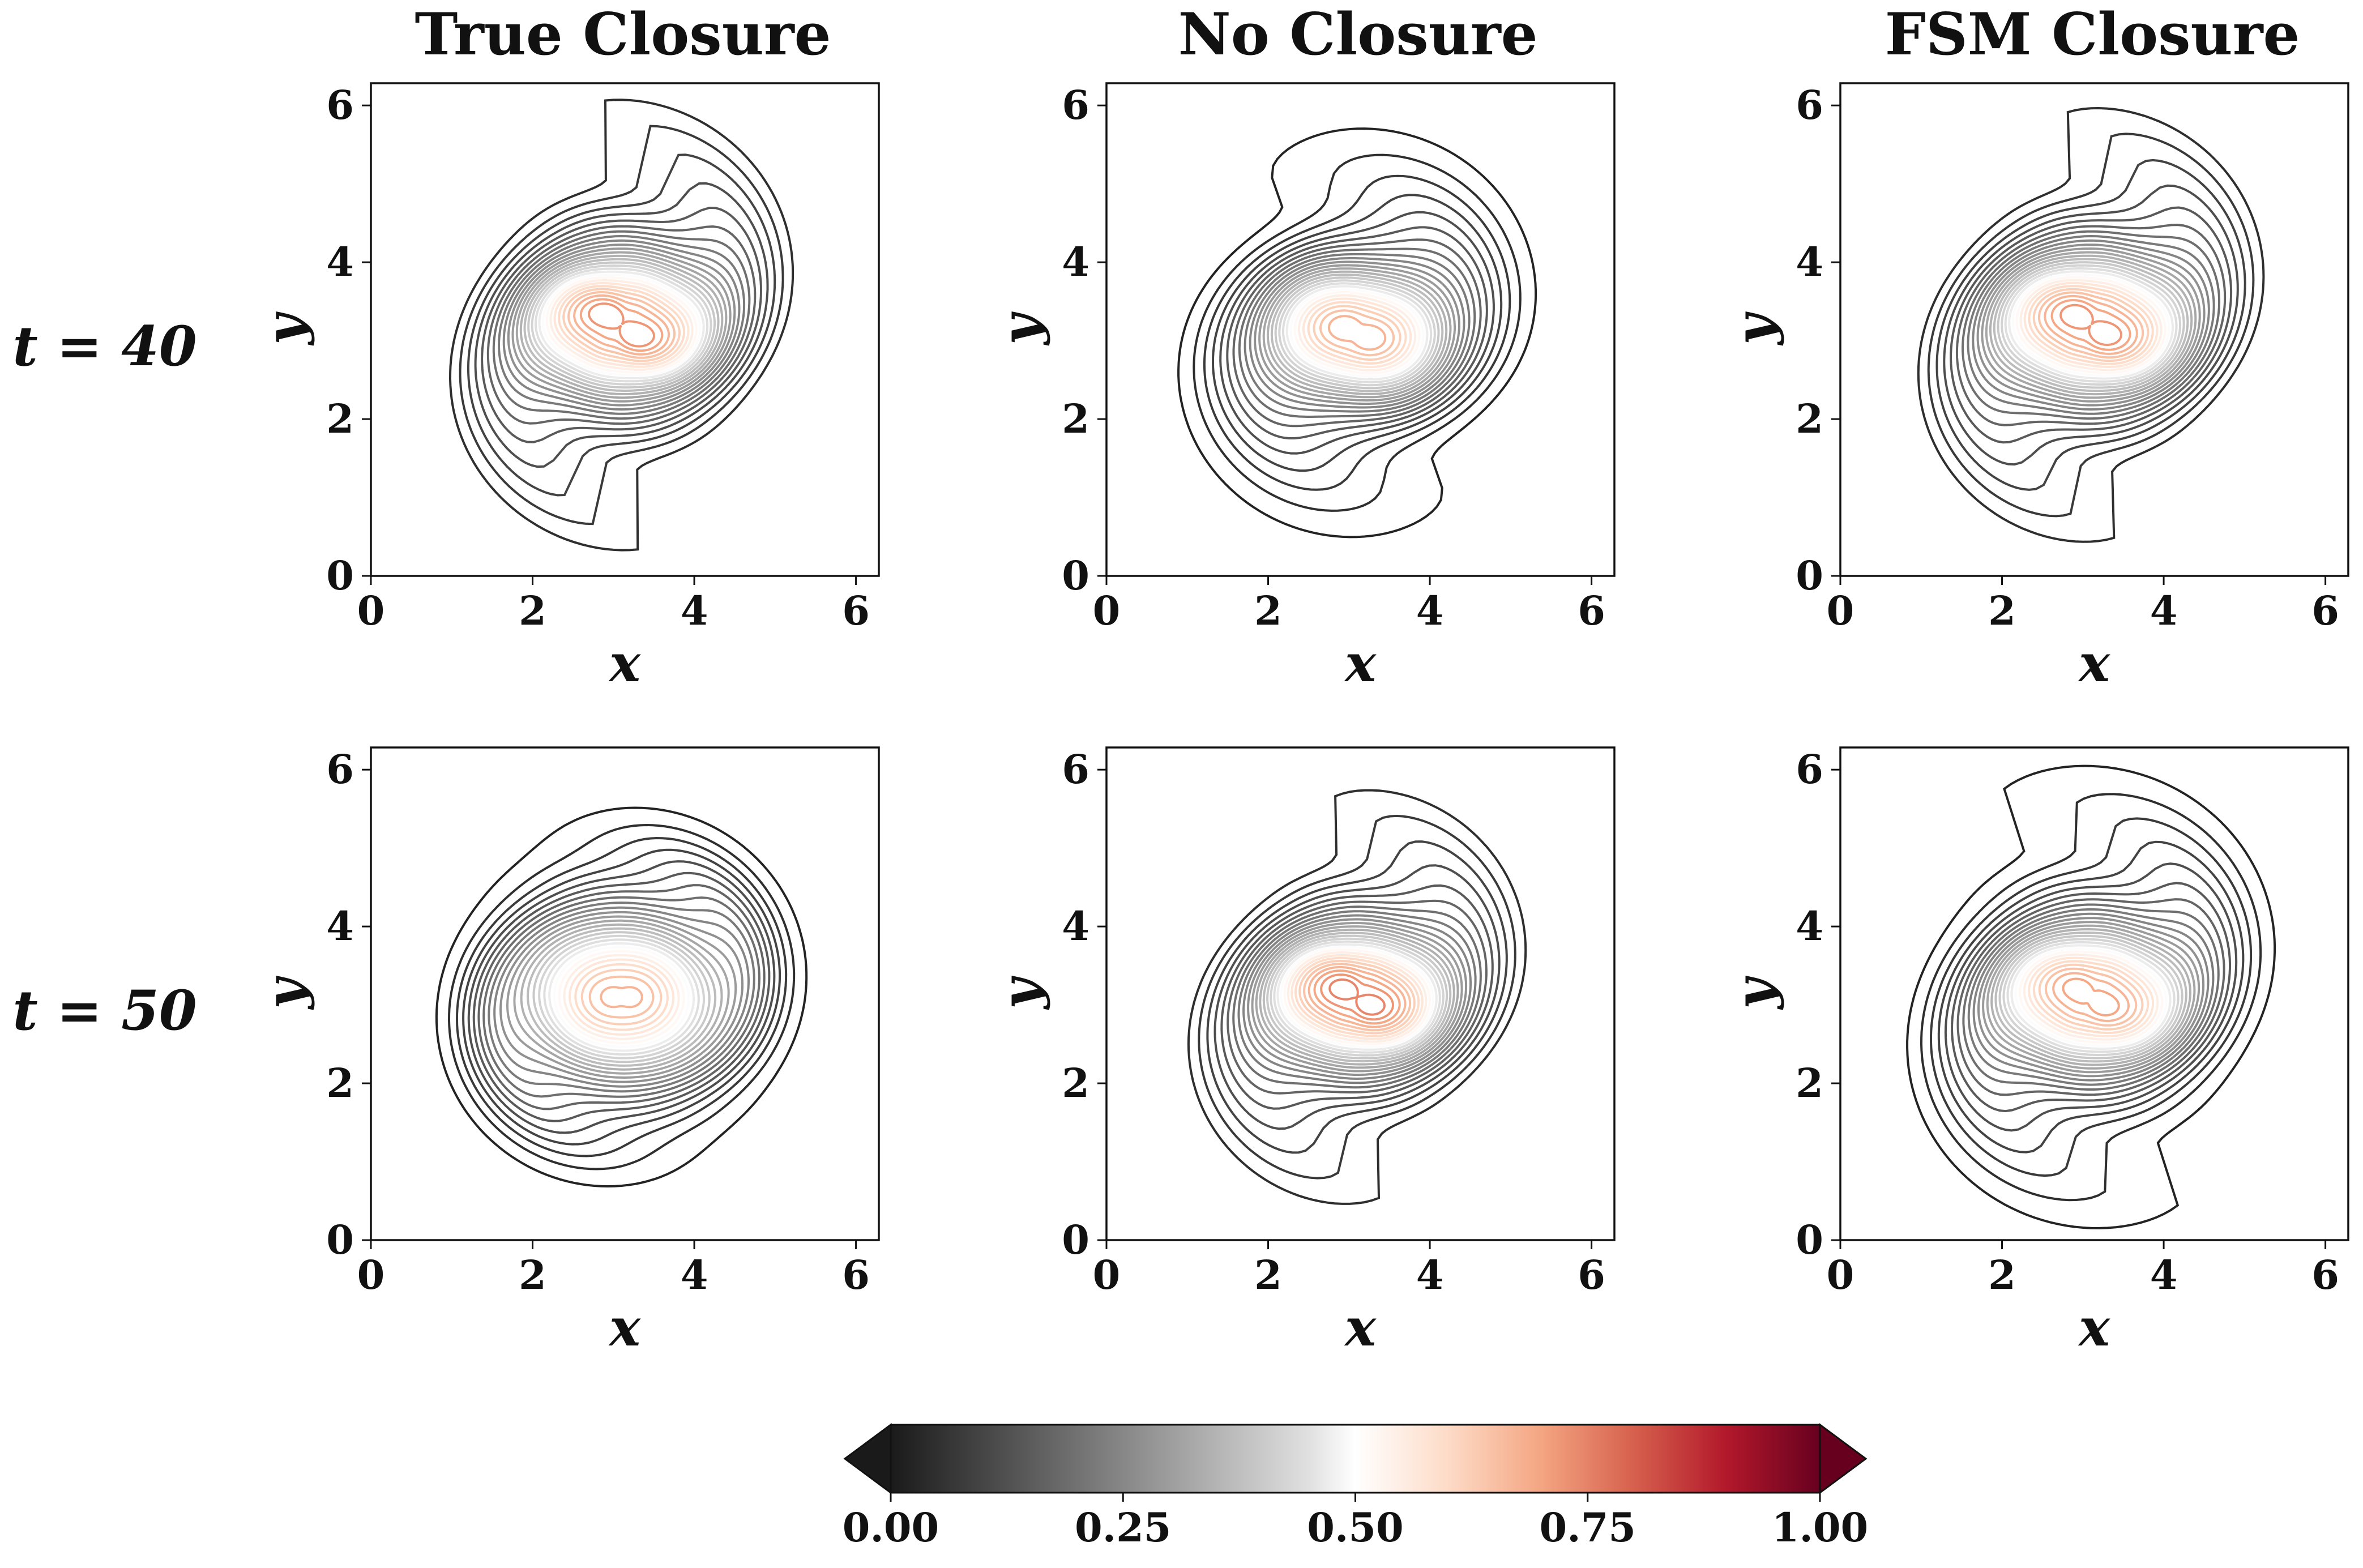 The image size is (2363, 1568). Describe the element at coordinates (1358, 35) in the screenshot. I see `column-title-no-closure: No Closure` at that location.